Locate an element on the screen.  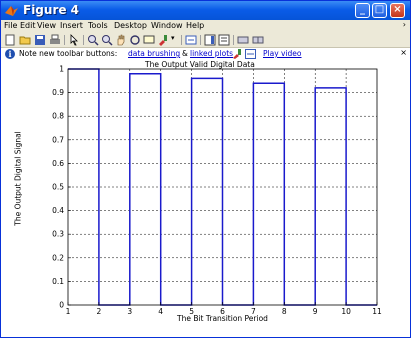
colorbar-icon is located at coordinates (210, 40).